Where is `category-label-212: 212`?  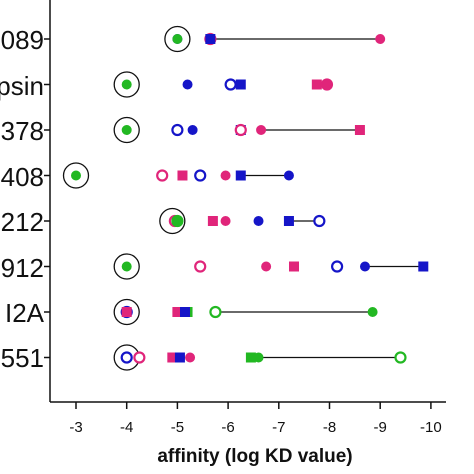 category-label-212: 212 is located at coordinates (22, 222).